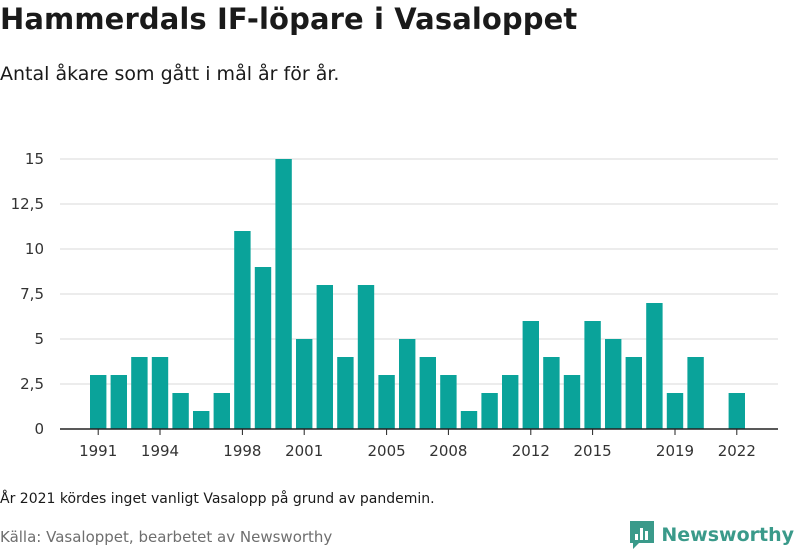 This screenshot has height=550, width=800. I want to click on x-tick-label: 2001, so click(304, 451).